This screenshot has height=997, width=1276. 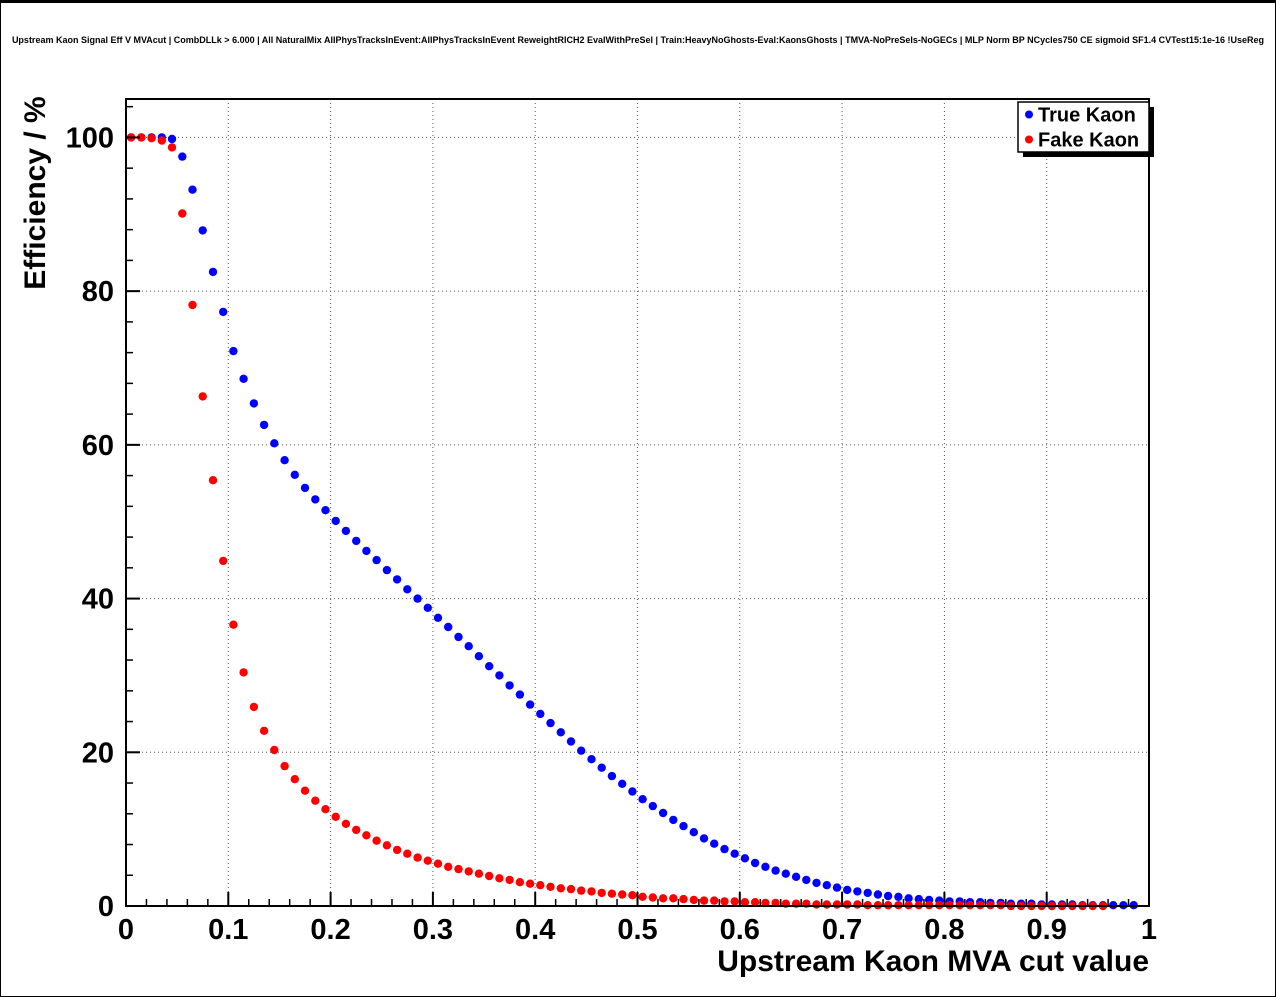 I want to click on y-tick-label: 60, so click(x=98, y=446).